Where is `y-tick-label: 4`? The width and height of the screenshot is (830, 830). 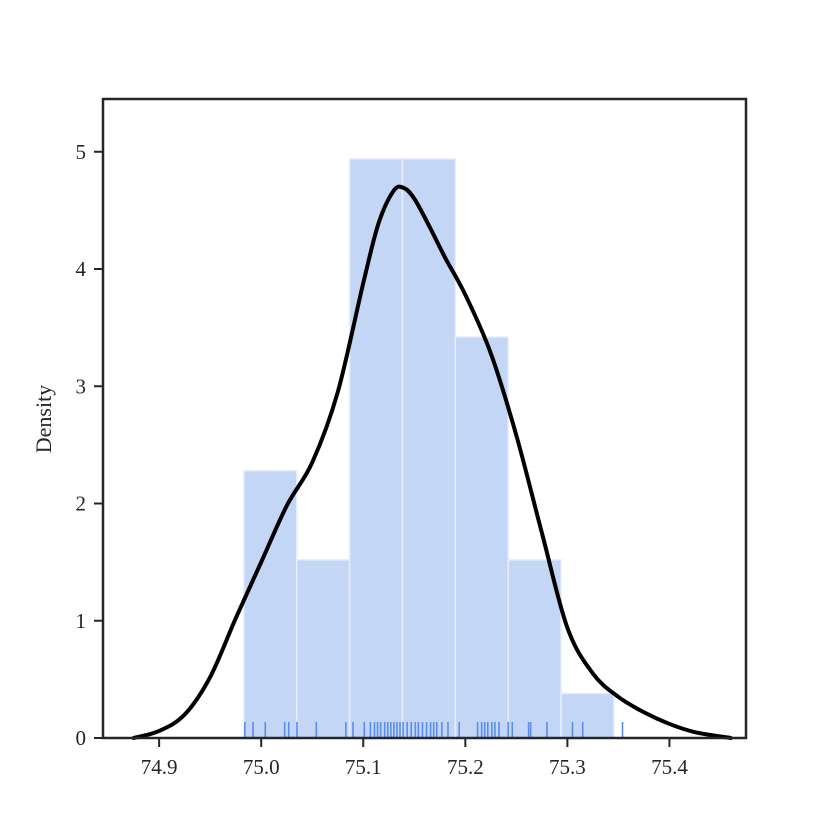 y-tick-label: 4 is located at coordinates (81, 269).